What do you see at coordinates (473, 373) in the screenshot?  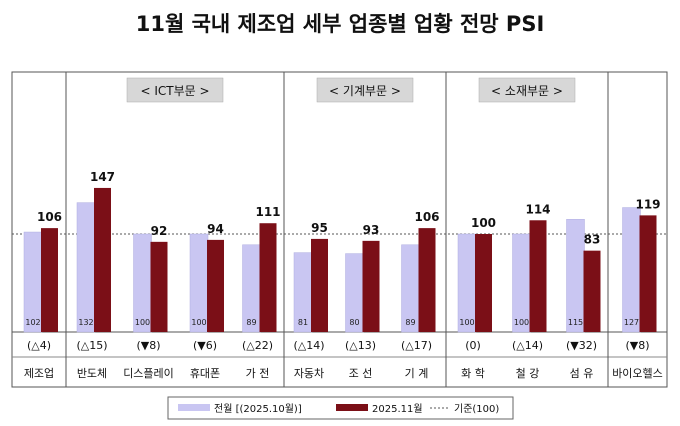 I see `category-label-8: 화 학` at bounding box center [473, 373].